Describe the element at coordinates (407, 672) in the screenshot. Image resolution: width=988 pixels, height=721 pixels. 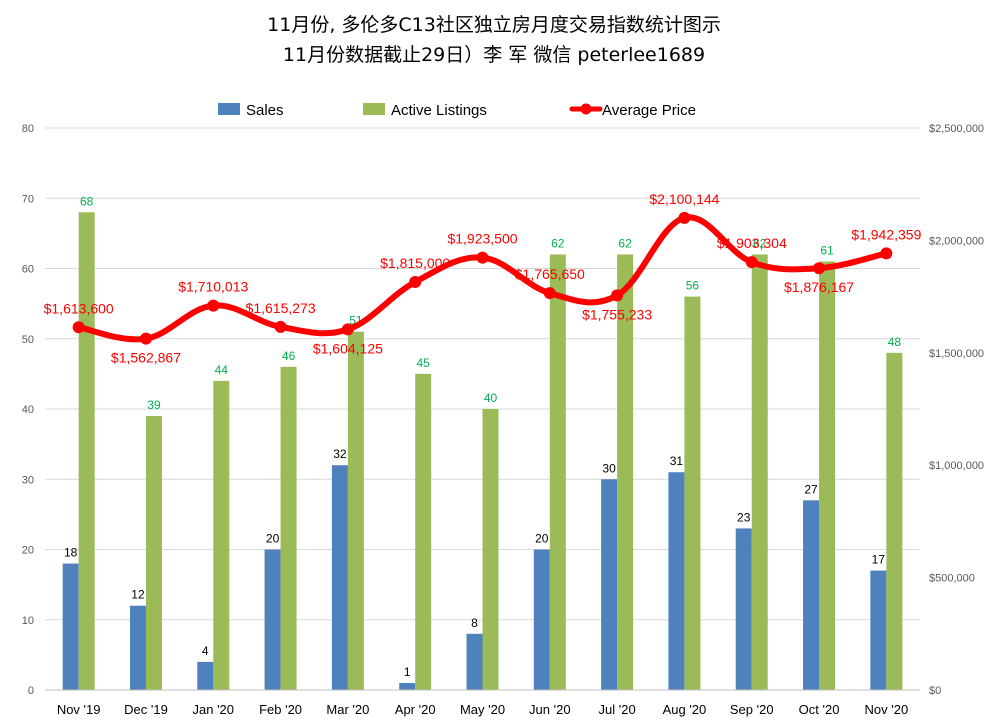
I see `sales-data-label: 1` at that location.